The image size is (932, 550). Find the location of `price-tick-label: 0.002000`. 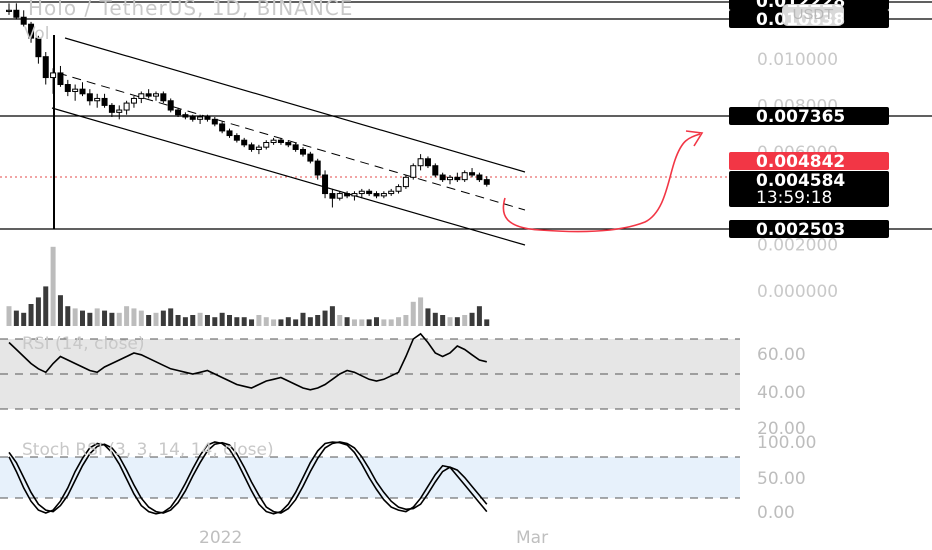

price-tick-label: 0.002000 is located at coordinates (797, 246).